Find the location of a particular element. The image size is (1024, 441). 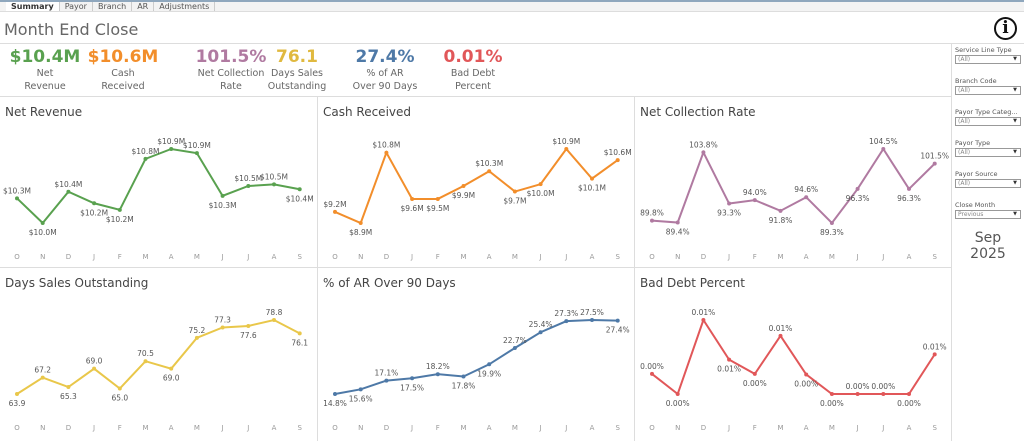

tab-branch: Branch is located at coordinates (113, 6).